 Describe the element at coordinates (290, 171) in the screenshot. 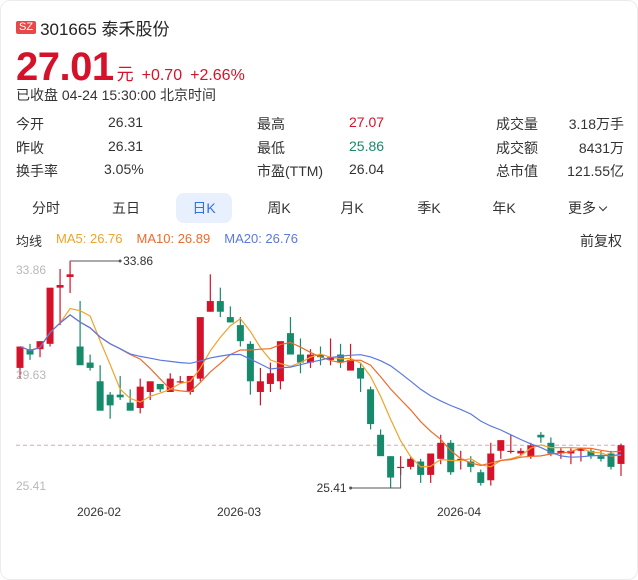

I see `pe-label: 市盈(TTM)` at that location.